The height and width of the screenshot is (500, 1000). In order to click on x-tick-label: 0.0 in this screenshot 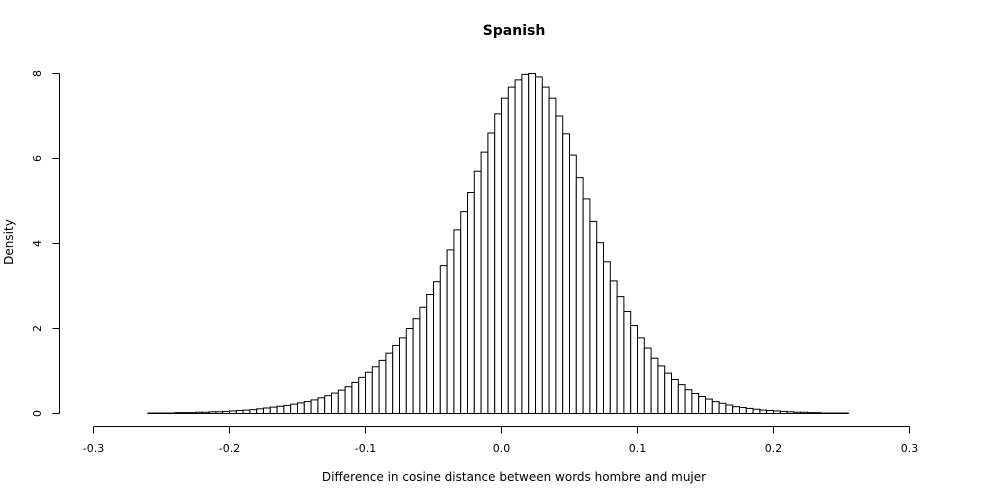, I will do `click(502, 448)`.